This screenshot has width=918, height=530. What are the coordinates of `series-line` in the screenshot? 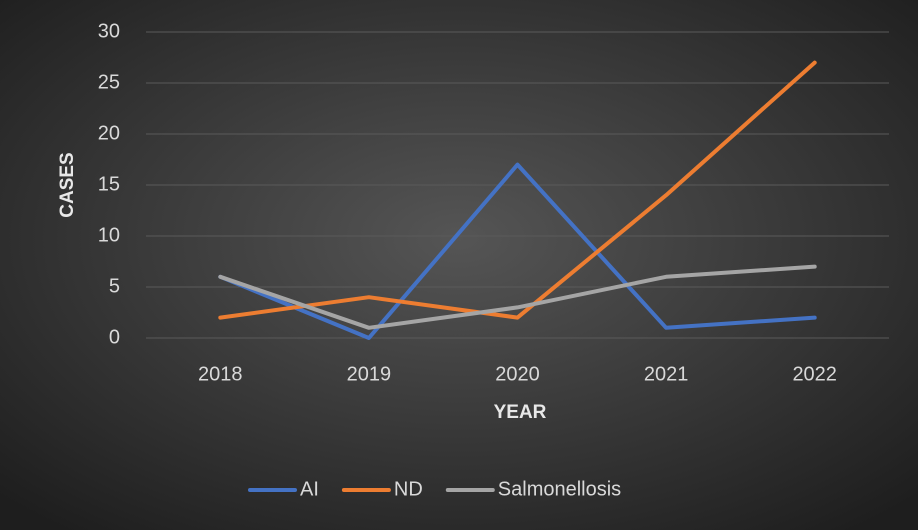 It's located at (517, 297).